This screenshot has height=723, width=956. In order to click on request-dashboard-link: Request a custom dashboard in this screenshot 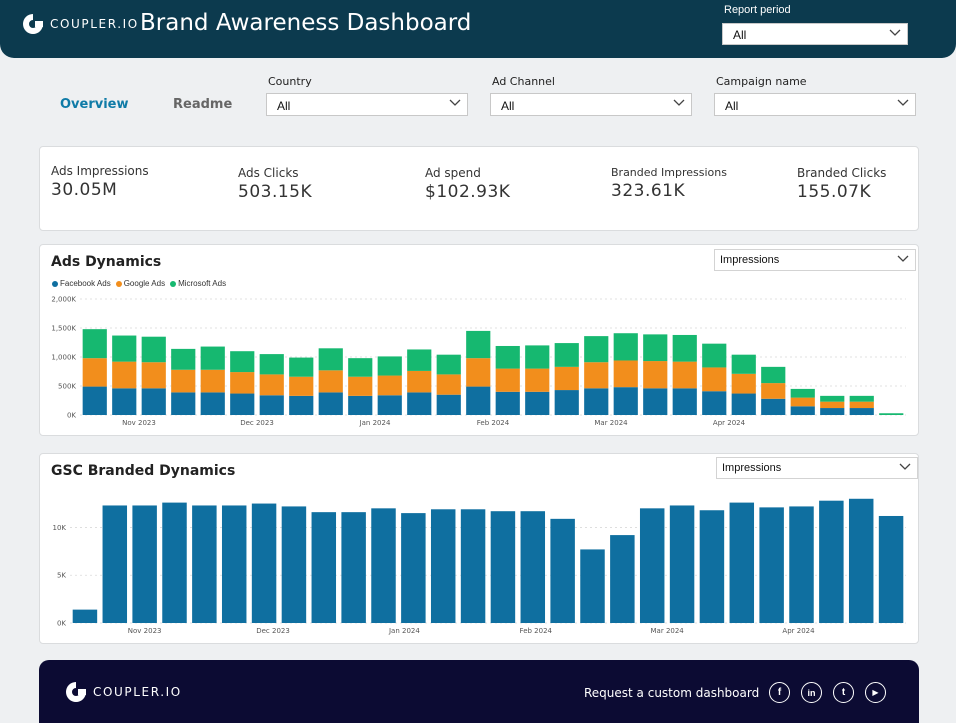, I will do `click(672, 693)`.